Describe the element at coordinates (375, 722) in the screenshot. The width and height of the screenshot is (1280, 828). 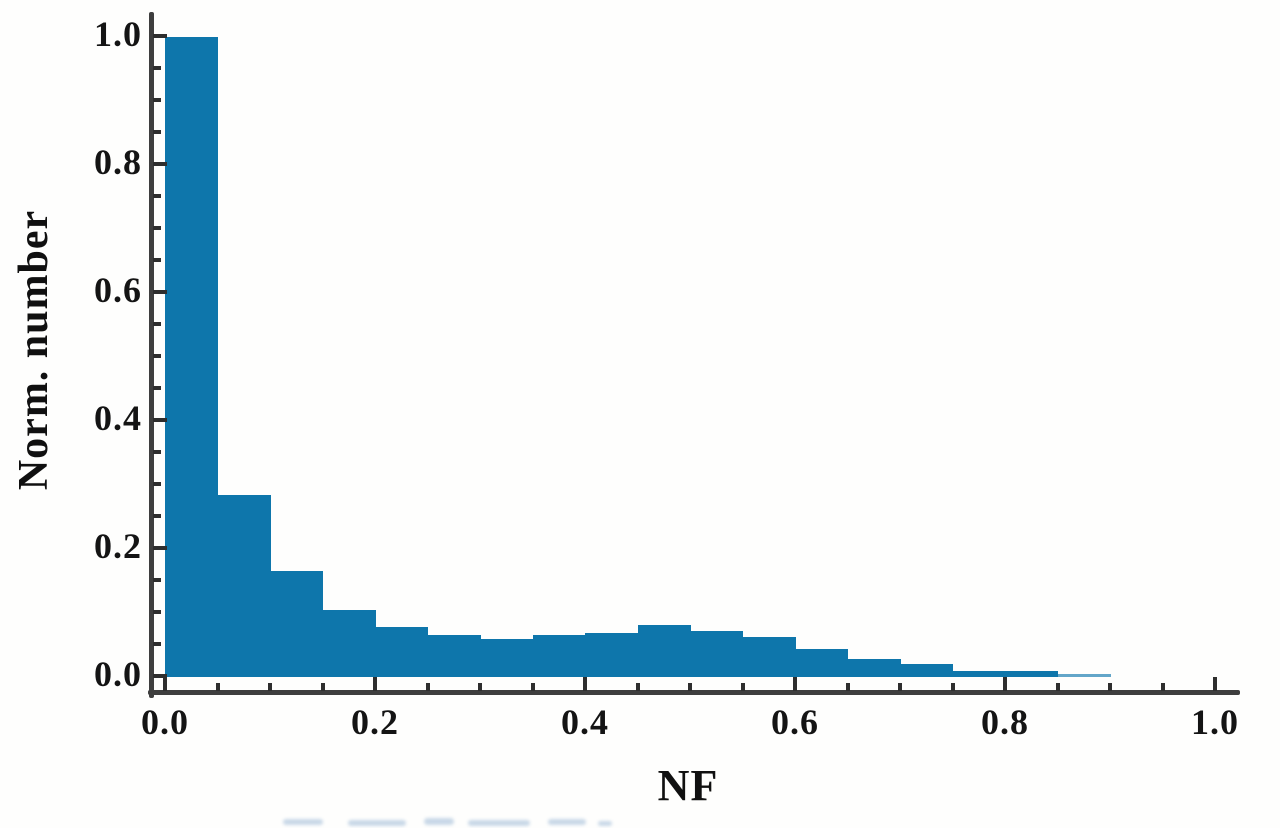
I see `x-tick-label: 0.2` at that location.